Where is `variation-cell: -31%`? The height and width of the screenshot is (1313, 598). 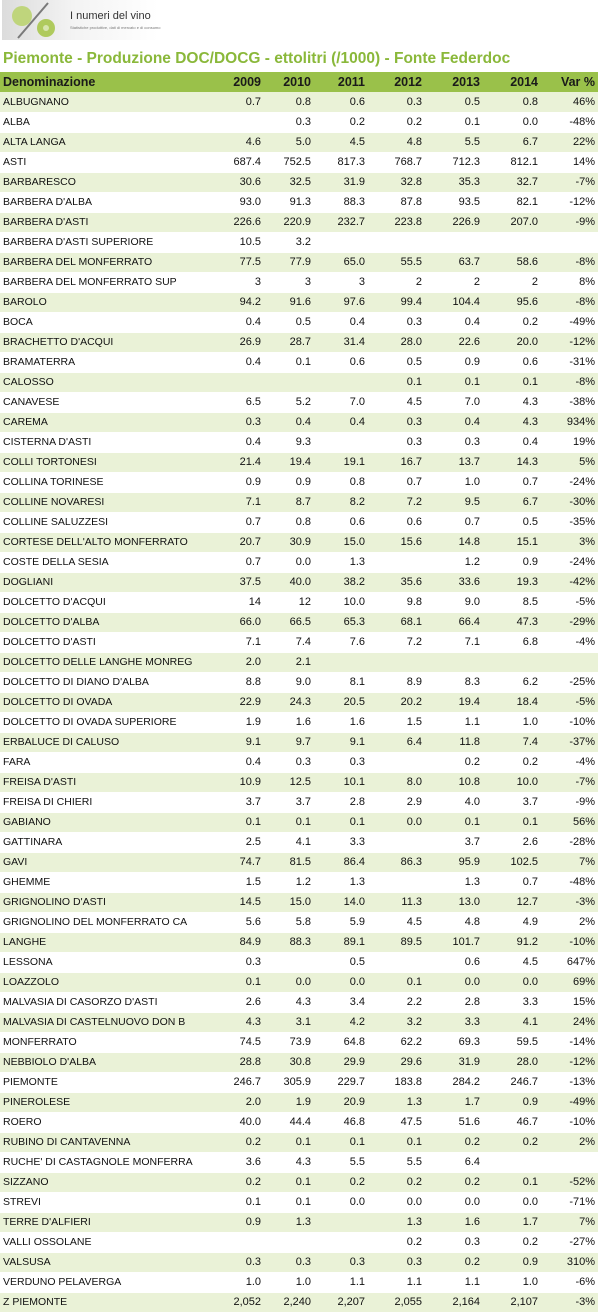
variation-cell: -31% is located at coordinates (569, 362).